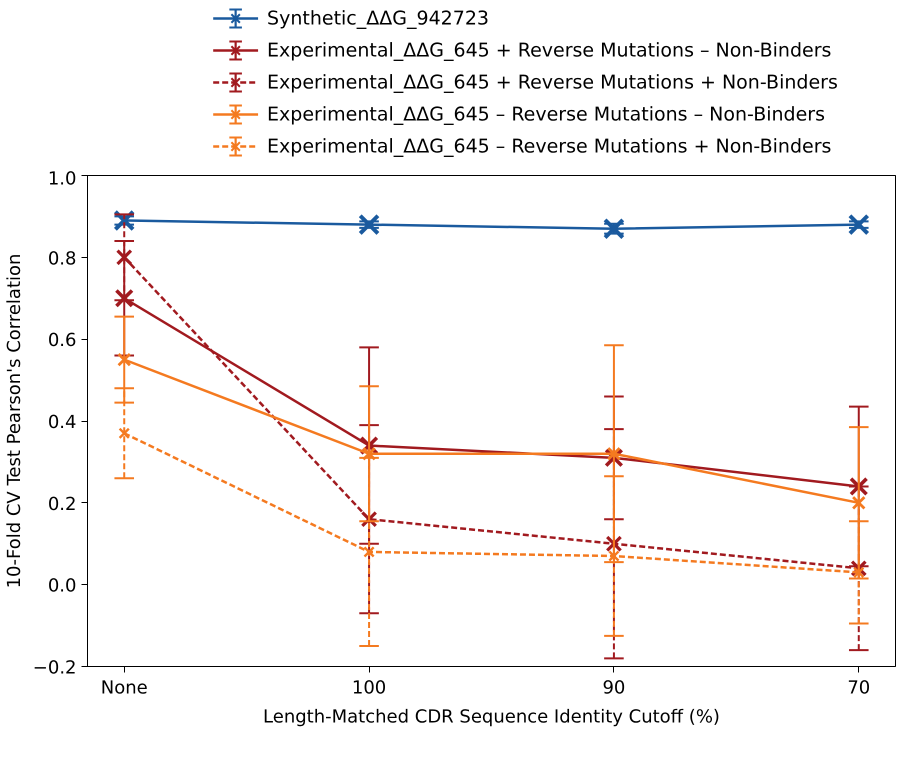 The height and width of the screenshot is (760, 920). I want to click on legend-label: Experimental_ΔΔG_645 + Reverse Mutations + Non-Binders, so click(552, 83).